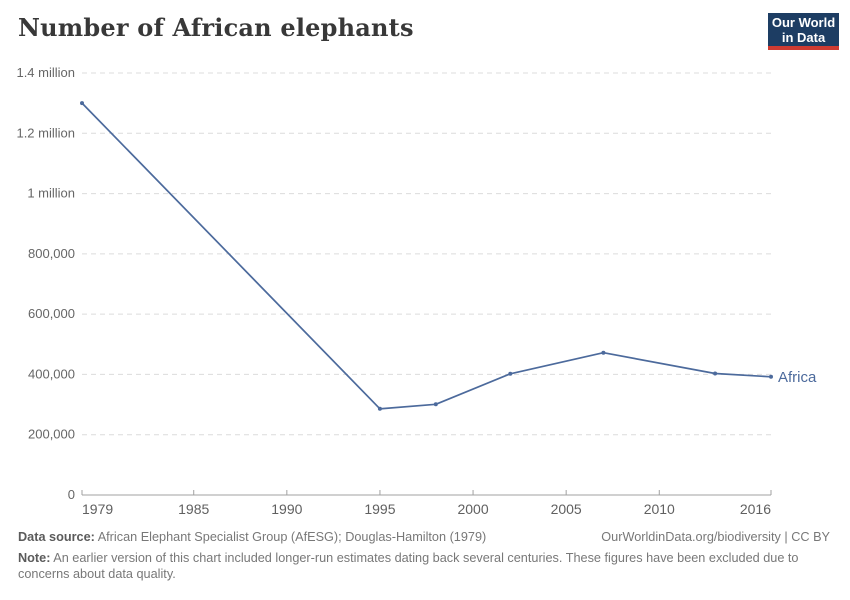 The image size is (850, 600). What do you see at coordinates (379, 509) in the screenshot?
I see `x-tick-label: 1995` at bounding box center [379, 509].